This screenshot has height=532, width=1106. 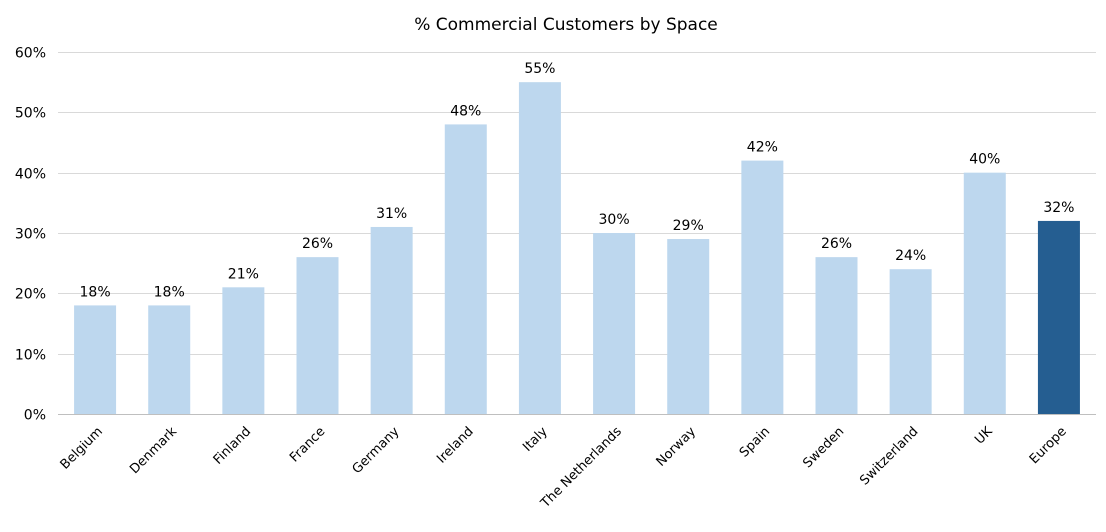 What do you see at coordinates (391, 214) in the screenshot?
I see `data-label: 31%` at bounding box center [391, 214].